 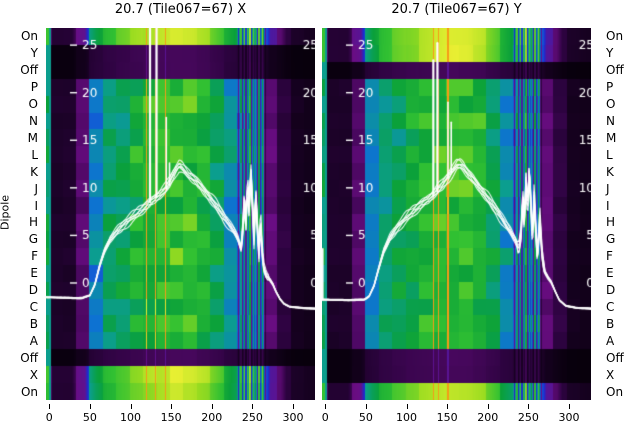 What do you see at coordinates (609, 154) in the screenshot?
I see `row-label-right: L` at bounding box center [609, 154].